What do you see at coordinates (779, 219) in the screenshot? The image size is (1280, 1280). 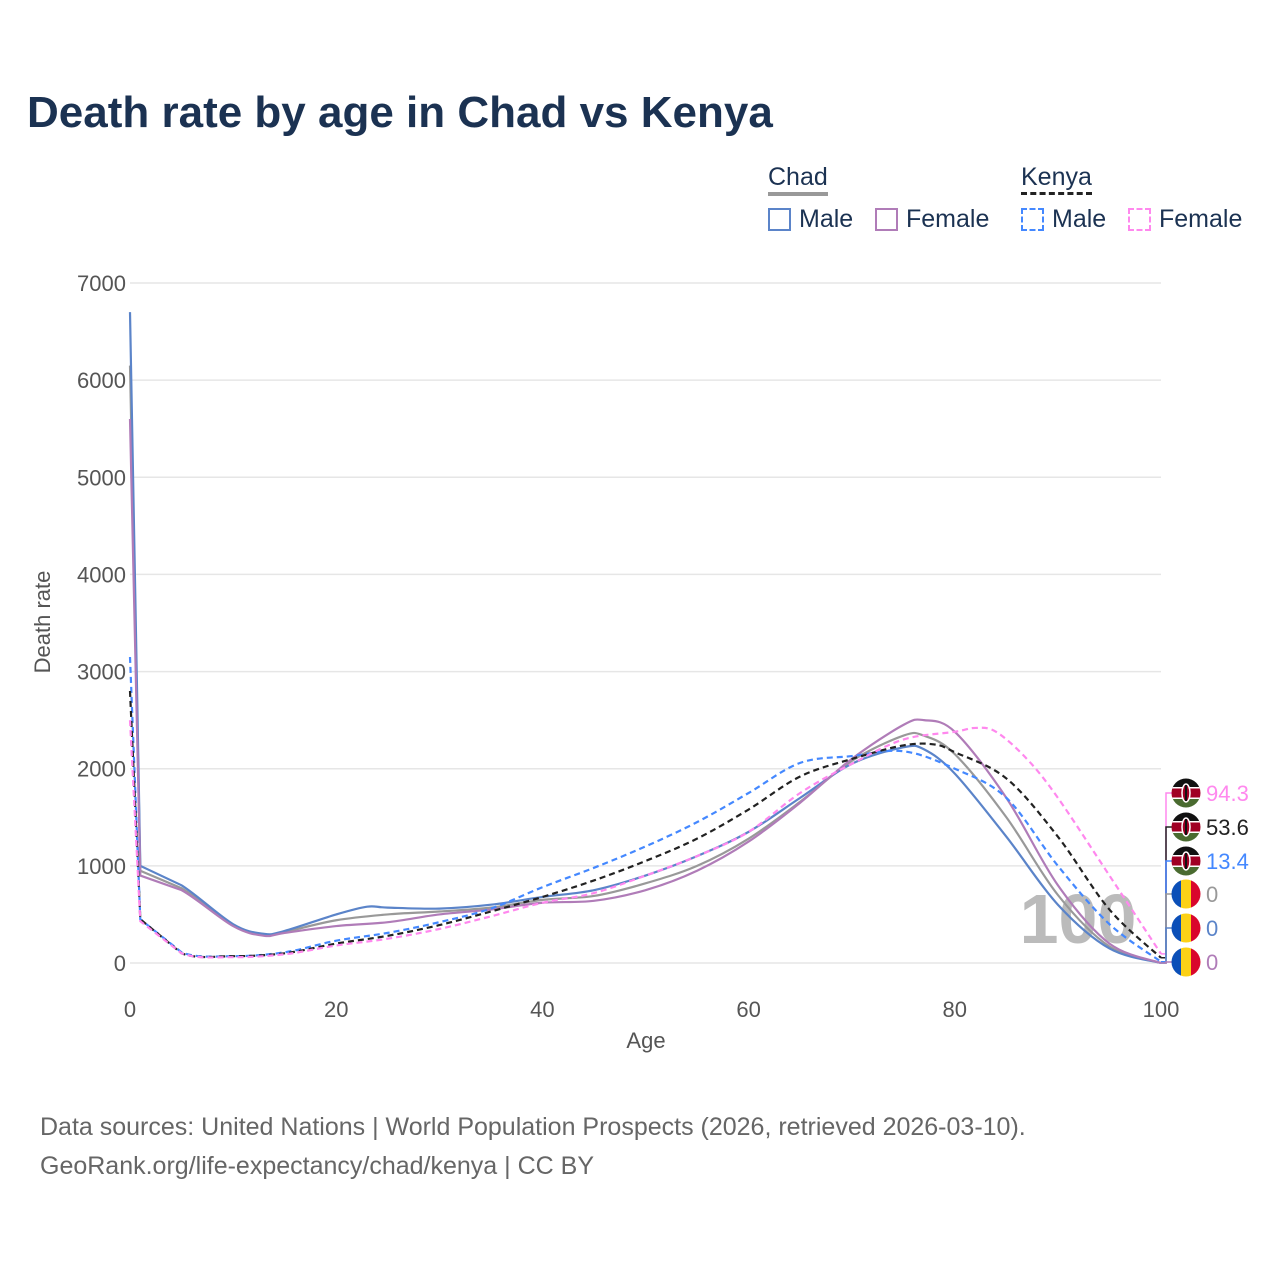 I see `legend-swatch-chad-male` at bounding box center [779, 219].